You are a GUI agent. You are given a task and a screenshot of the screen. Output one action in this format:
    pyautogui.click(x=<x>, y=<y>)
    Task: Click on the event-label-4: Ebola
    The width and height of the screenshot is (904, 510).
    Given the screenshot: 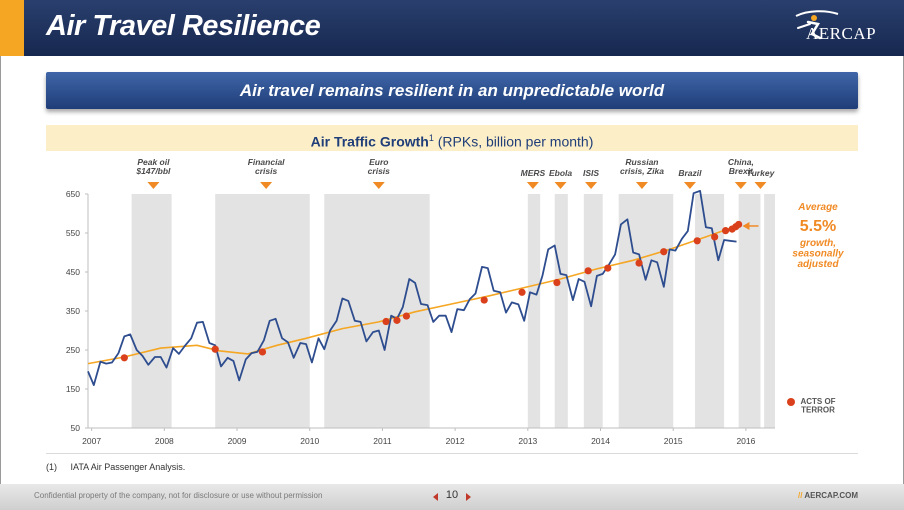 What is the action you would take?
    pyautogui.click(x=560, y=173)
    